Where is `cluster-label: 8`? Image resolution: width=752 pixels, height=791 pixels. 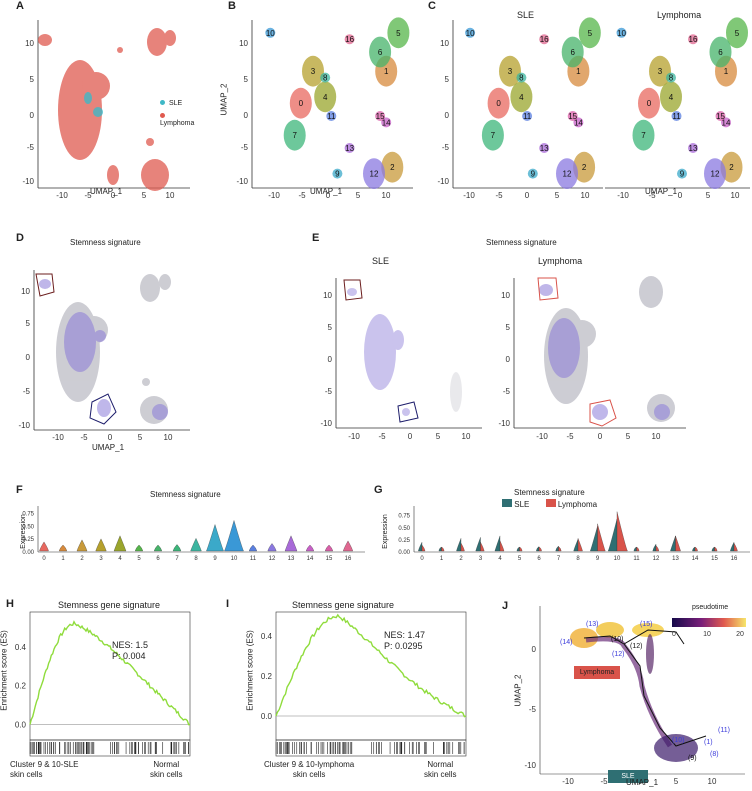 cluster-label: 8 is located at coordinates (521, 78).